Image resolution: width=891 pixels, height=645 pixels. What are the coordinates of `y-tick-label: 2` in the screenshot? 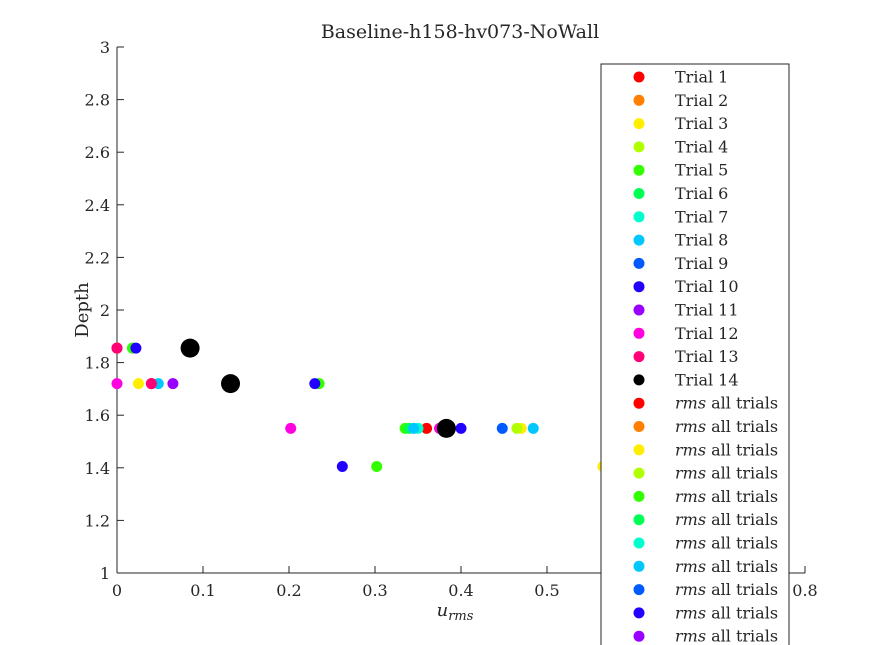 It's located at (105, 310).